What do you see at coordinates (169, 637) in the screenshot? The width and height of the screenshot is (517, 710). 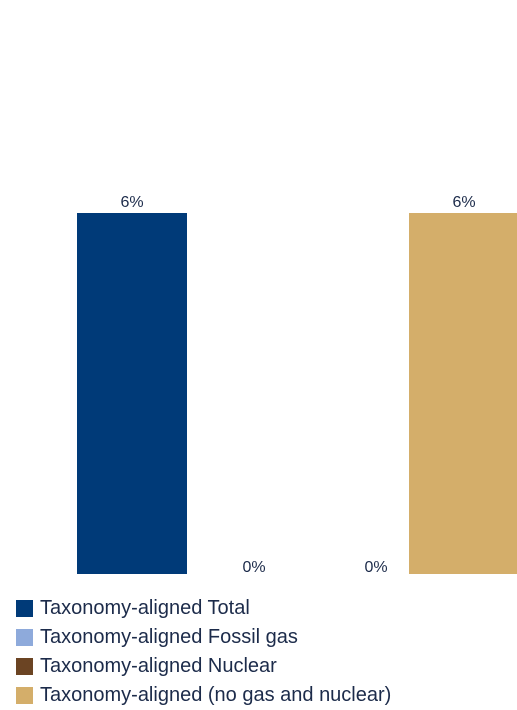 I see `legend-label-2: Taxonomy-aligned Fossil gas` at bounding box center [169, 637].